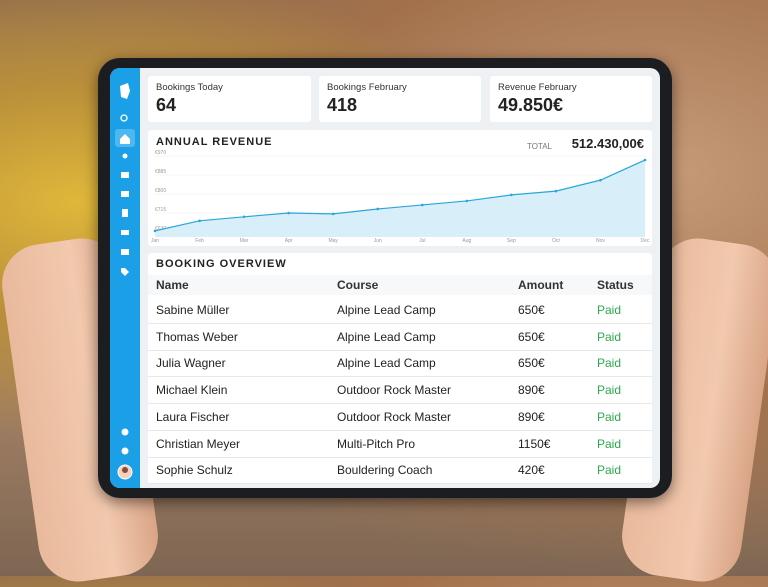 The width and height of the screenshot is (768, 587). What do you see at coordinates (160, 210) in the screenshot?
I see `y-tick-label: €715` at bounding box center [160, 210].